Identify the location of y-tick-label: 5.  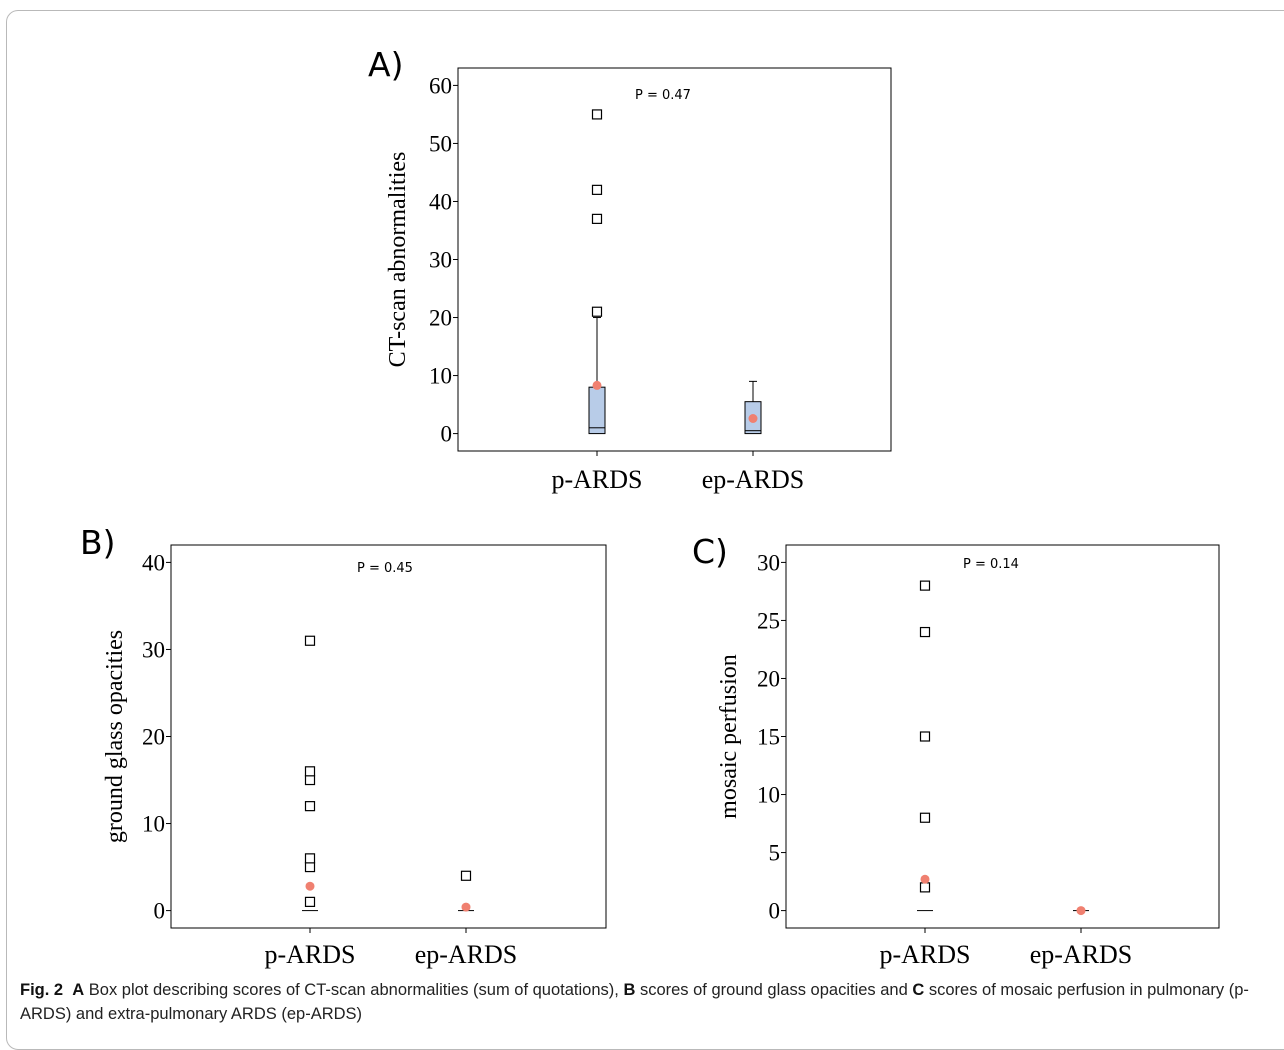
(775, 853).